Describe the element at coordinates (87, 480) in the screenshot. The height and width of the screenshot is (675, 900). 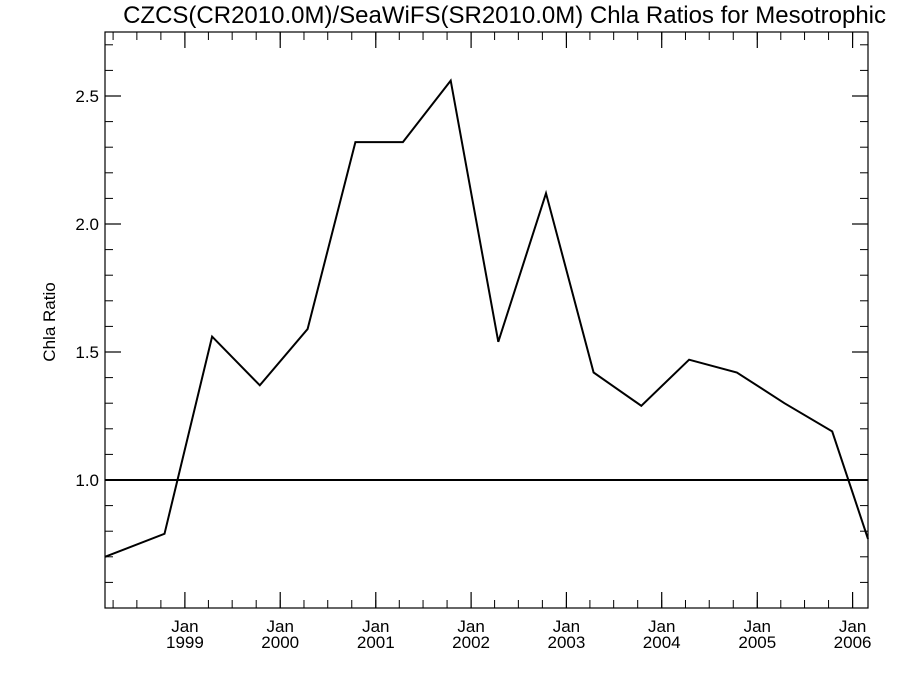
I see `y-tick-label: 1.0` at that location.